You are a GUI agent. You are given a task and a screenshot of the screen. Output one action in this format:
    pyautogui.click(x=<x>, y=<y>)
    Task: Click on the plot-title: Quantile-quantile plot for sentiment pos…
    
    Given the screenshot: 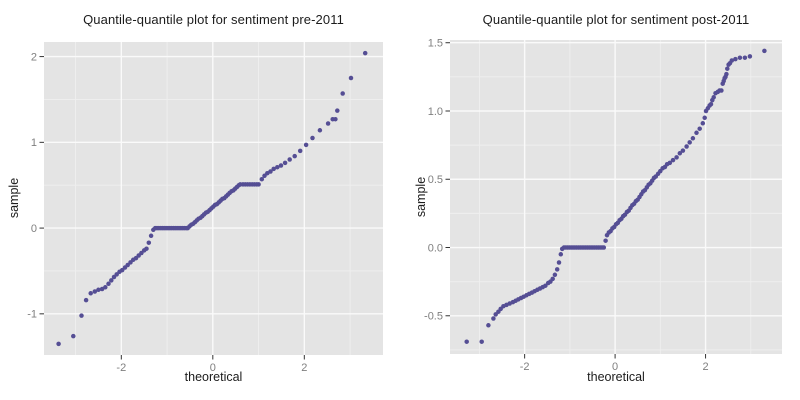 What is the action you would take?
    pyautogui.click(x=616, y=19)
    